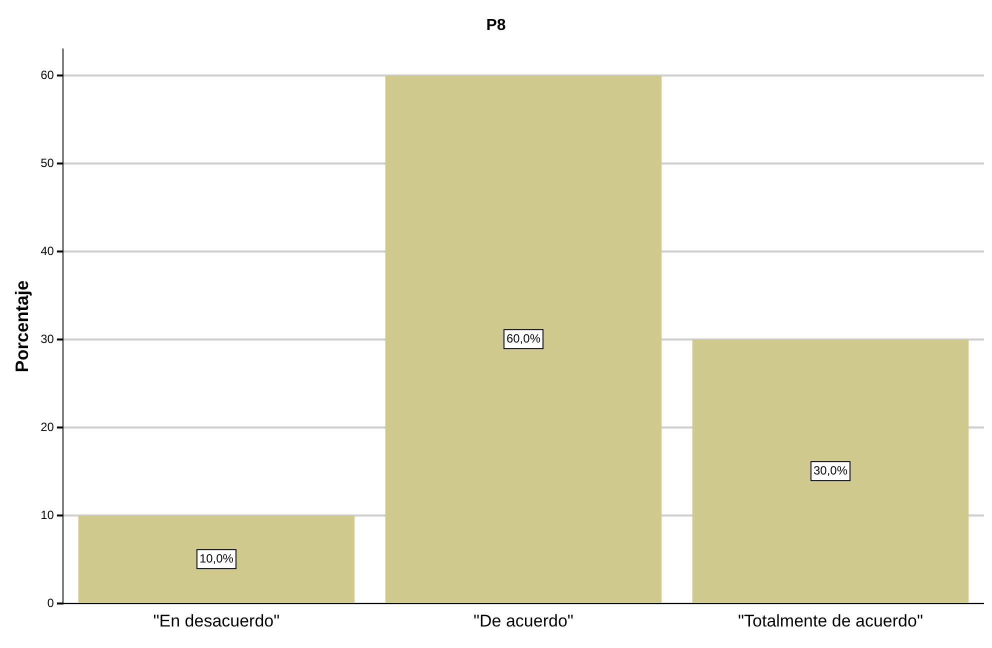 The width and height of the screenshot is (992, 648). What do you see at coordinates (47, 75) in the screenshot?
I see `y-tick-label: 60` at bounding box center [47, 75].